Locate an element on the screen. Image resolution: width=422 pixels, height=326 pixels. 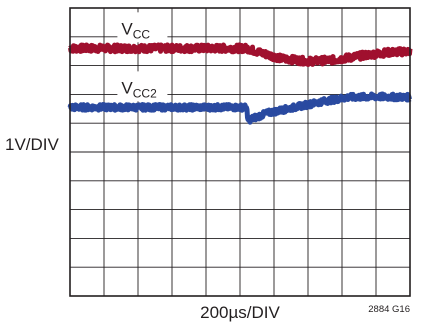
trace-cc2-noise is located at coordinates (240, 108).